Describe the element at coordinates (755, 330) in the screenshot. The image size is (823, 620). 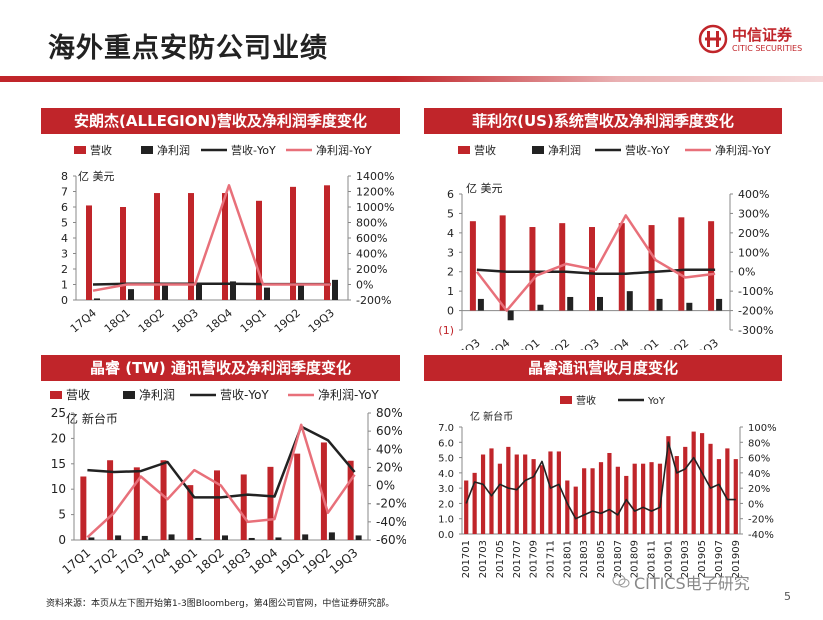
I see `y-right-tick-label: -300%` at that location.